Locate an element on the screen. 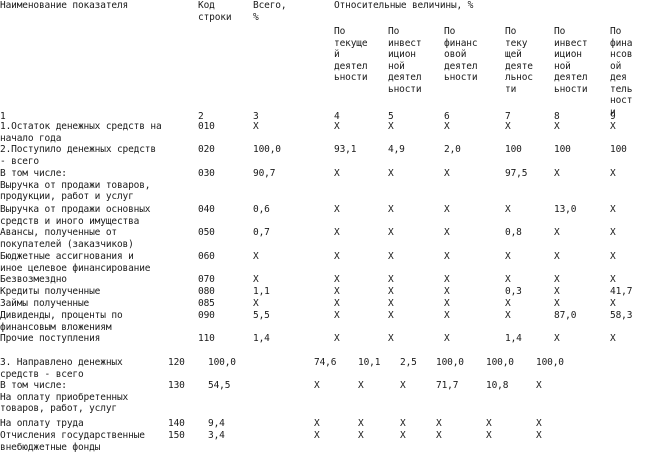 The height and width of the screenshot is (454, 668). row-name: 3. Направлено денежных is located at coordinates (61, 362).